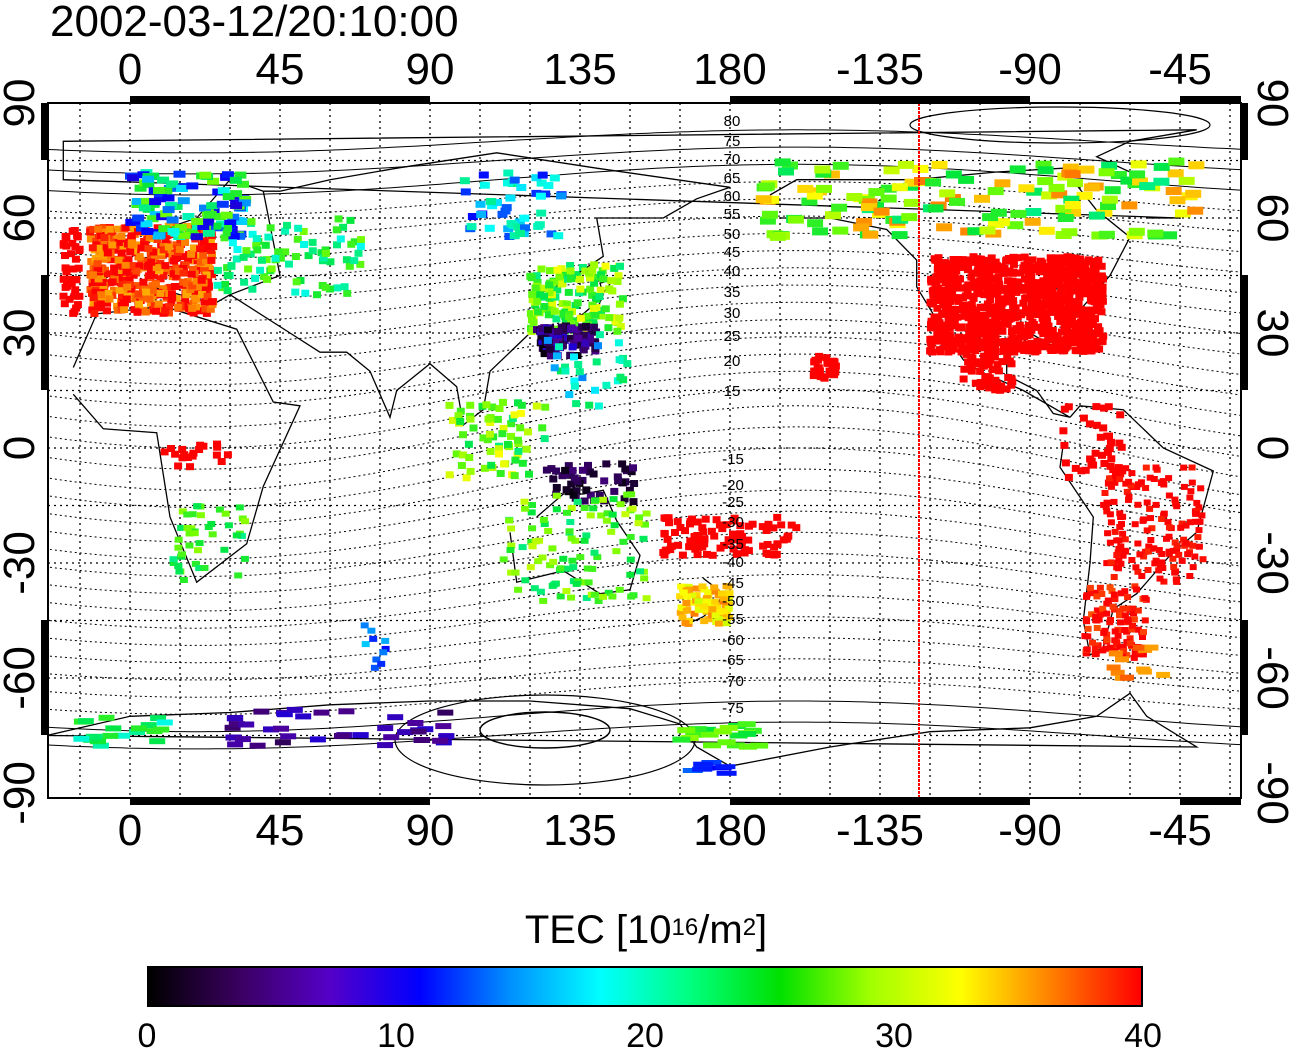 Image resolution: width=1292 pixels, height=1057 pixels. I want to click on magnetic-contour, so click(644, 601).